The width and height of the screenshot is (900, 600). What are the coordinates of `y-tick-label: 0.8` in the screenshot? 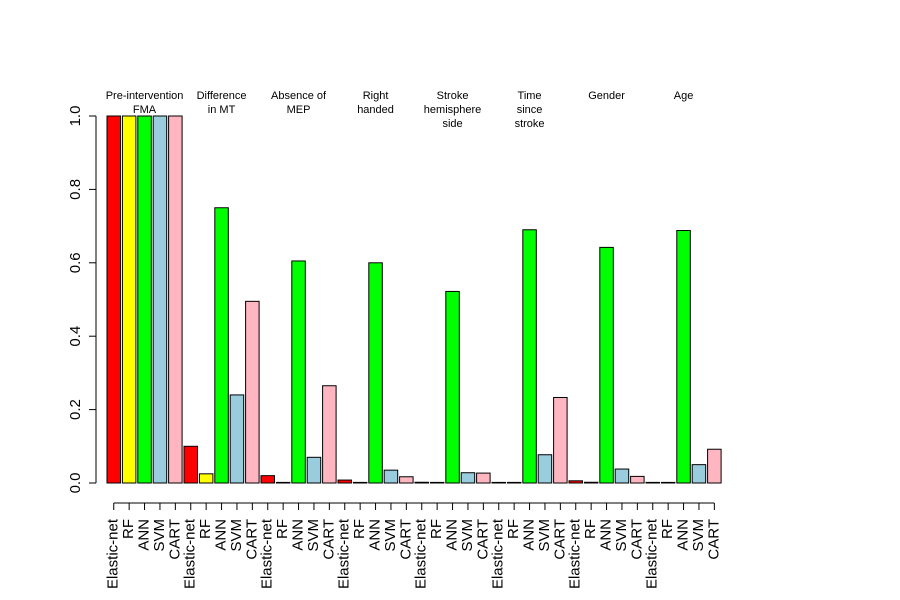 It's located at (75, 189).